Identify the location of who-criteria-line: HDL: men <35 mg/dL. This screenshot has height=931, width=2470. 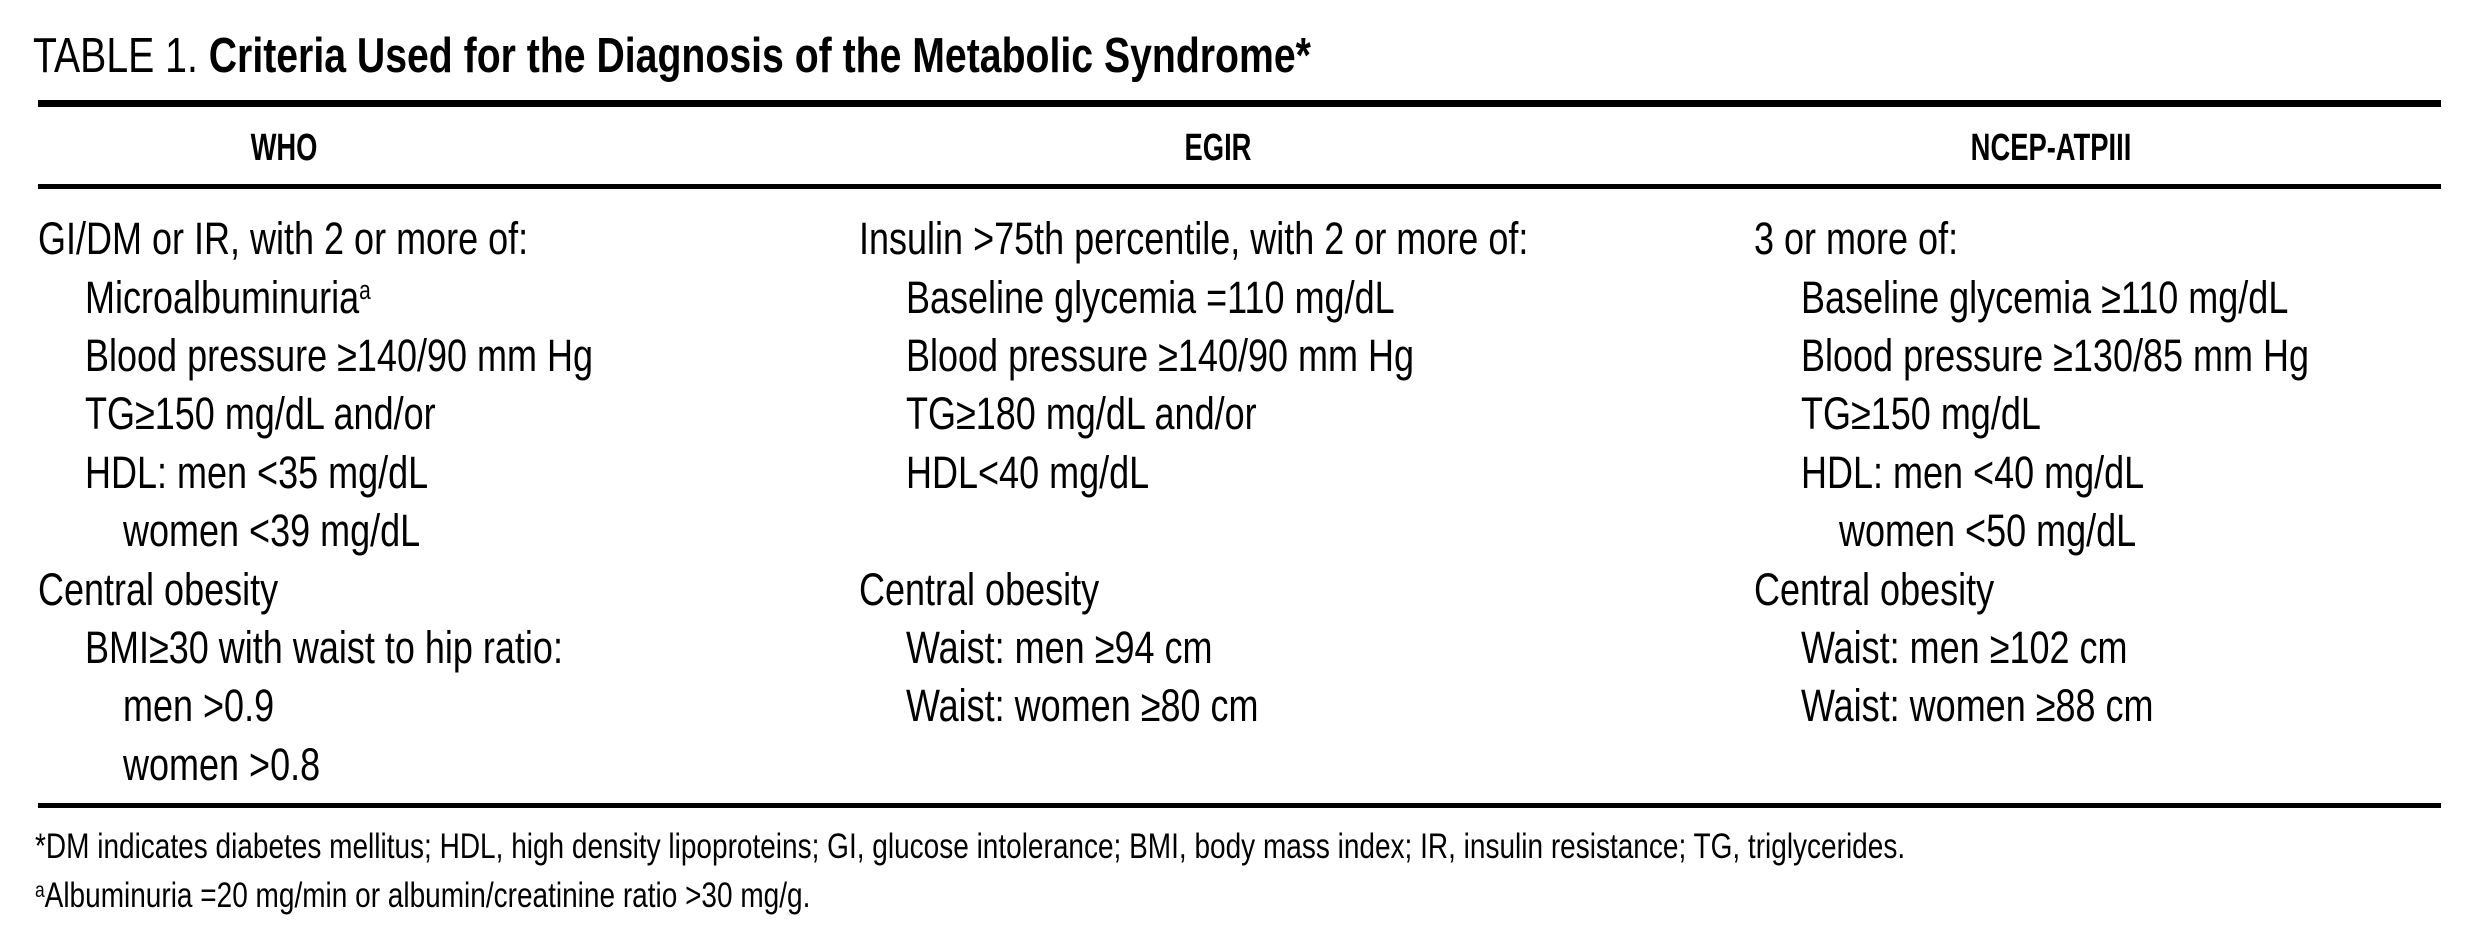
(257, 472).